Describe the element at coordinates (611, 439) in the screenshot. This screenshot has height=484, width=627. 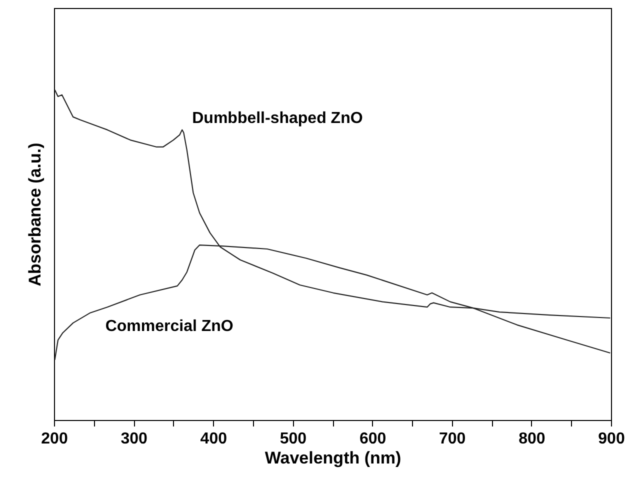
I see `x-tick-label: 900` at that location.